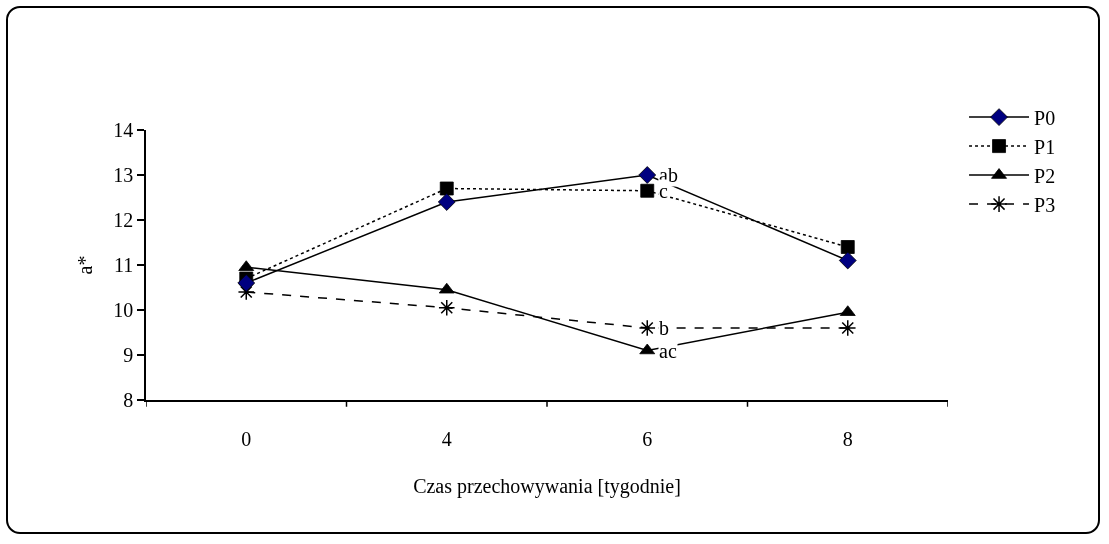 Image resolution: width=1109 pixels, height=544 pixels. I want to click on y-tick-label: 11, so click(123, 265).